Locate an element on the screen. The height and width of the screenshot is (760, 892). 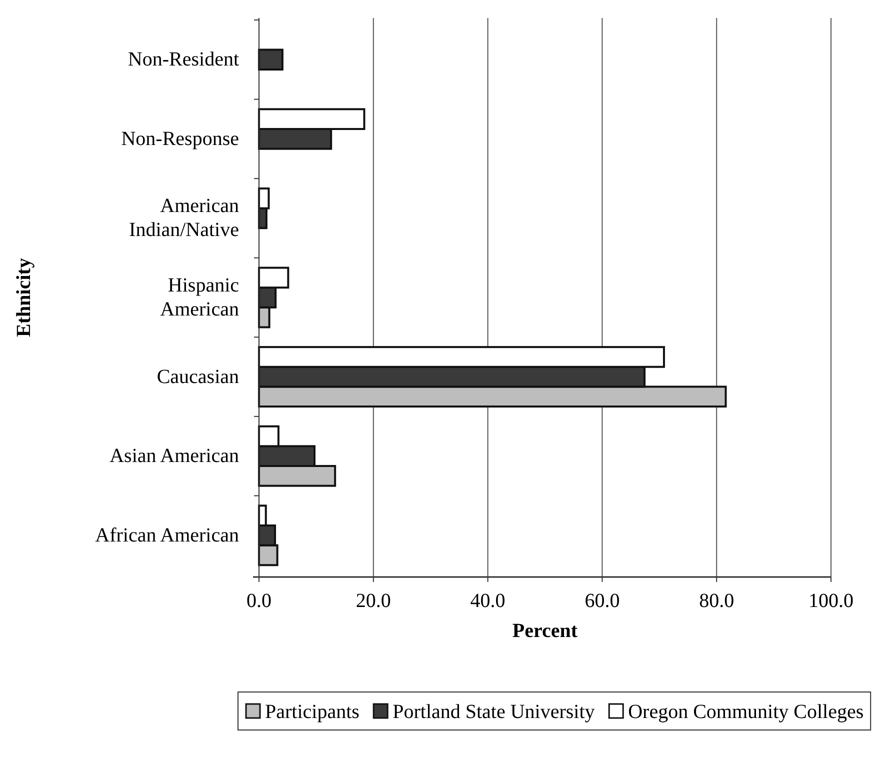
y-tick-label: Caucasian is located at coordinates (197, 377).